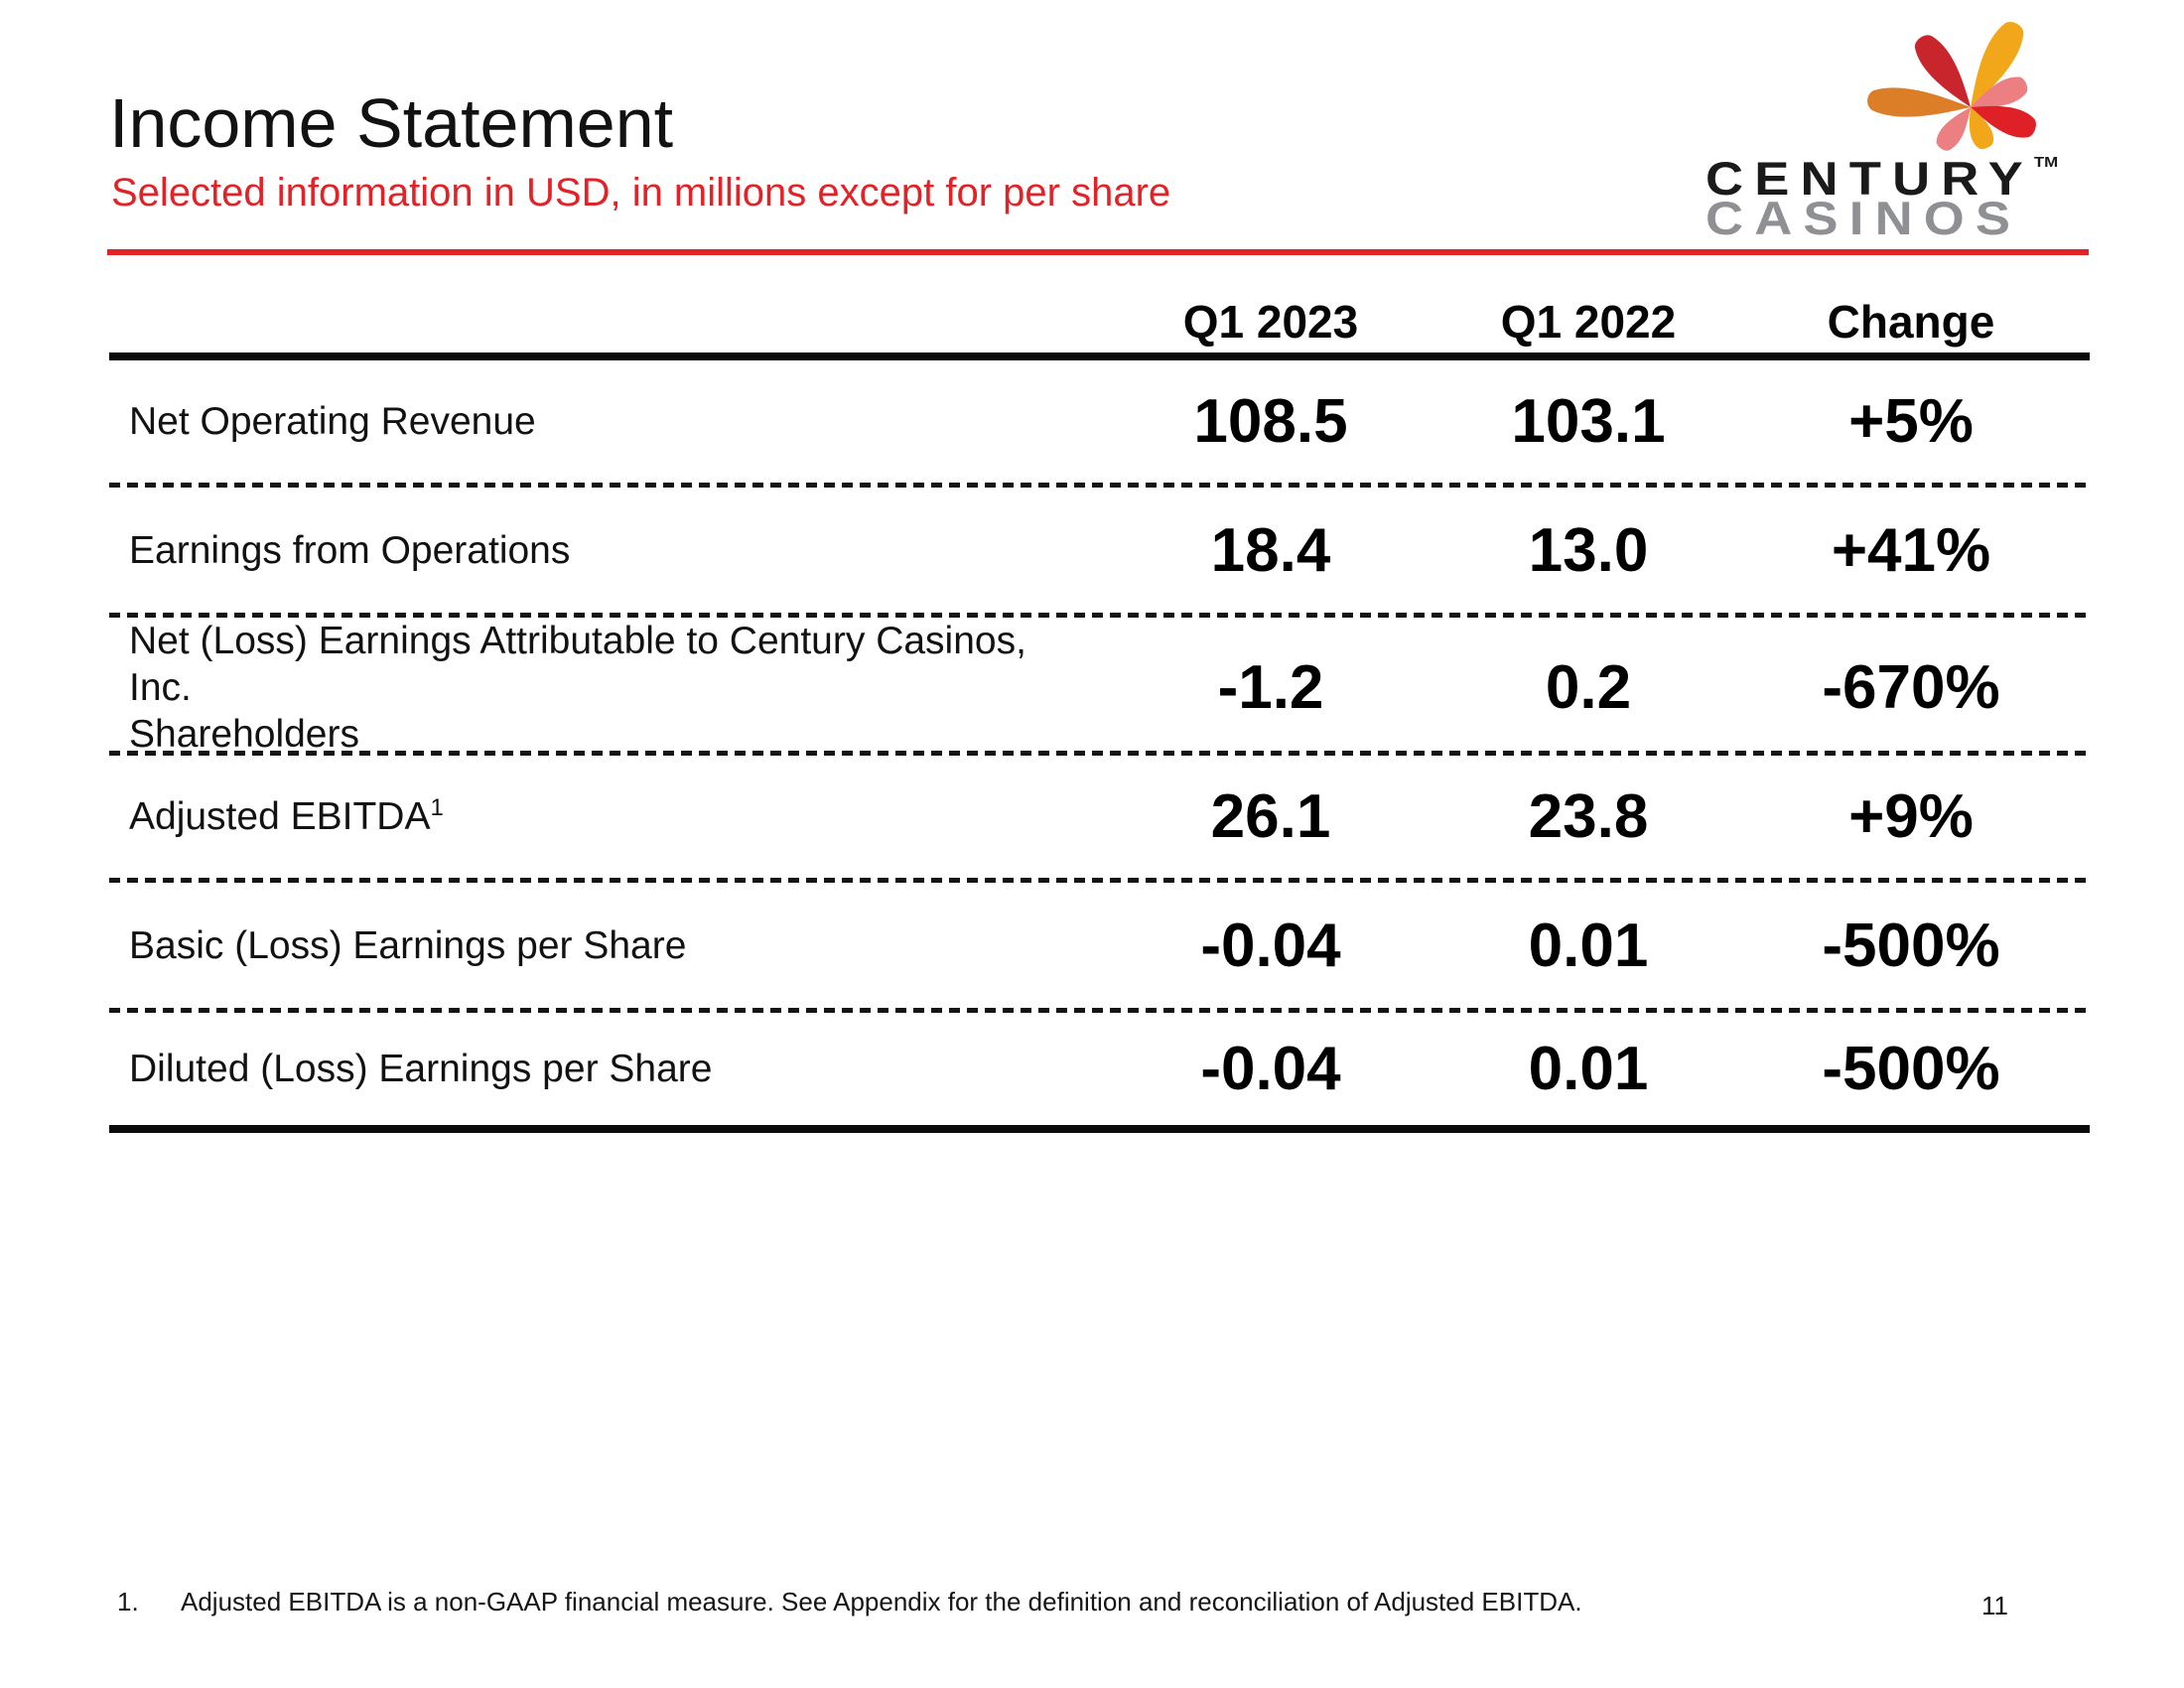  What do you see at coordinates (128, 1602) in the screenshot?
I see `footnote-number: 1.` at bounding box center [128, 1602].